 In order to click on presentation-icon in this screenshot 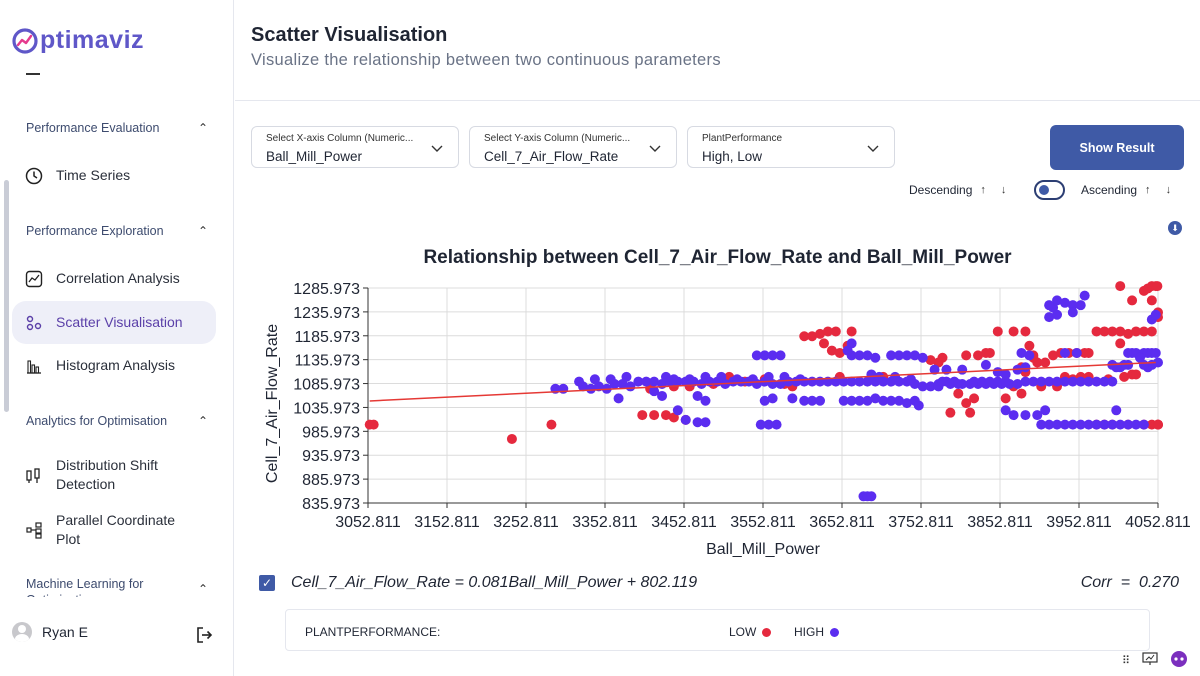, I will do `click(1150, 660)`.